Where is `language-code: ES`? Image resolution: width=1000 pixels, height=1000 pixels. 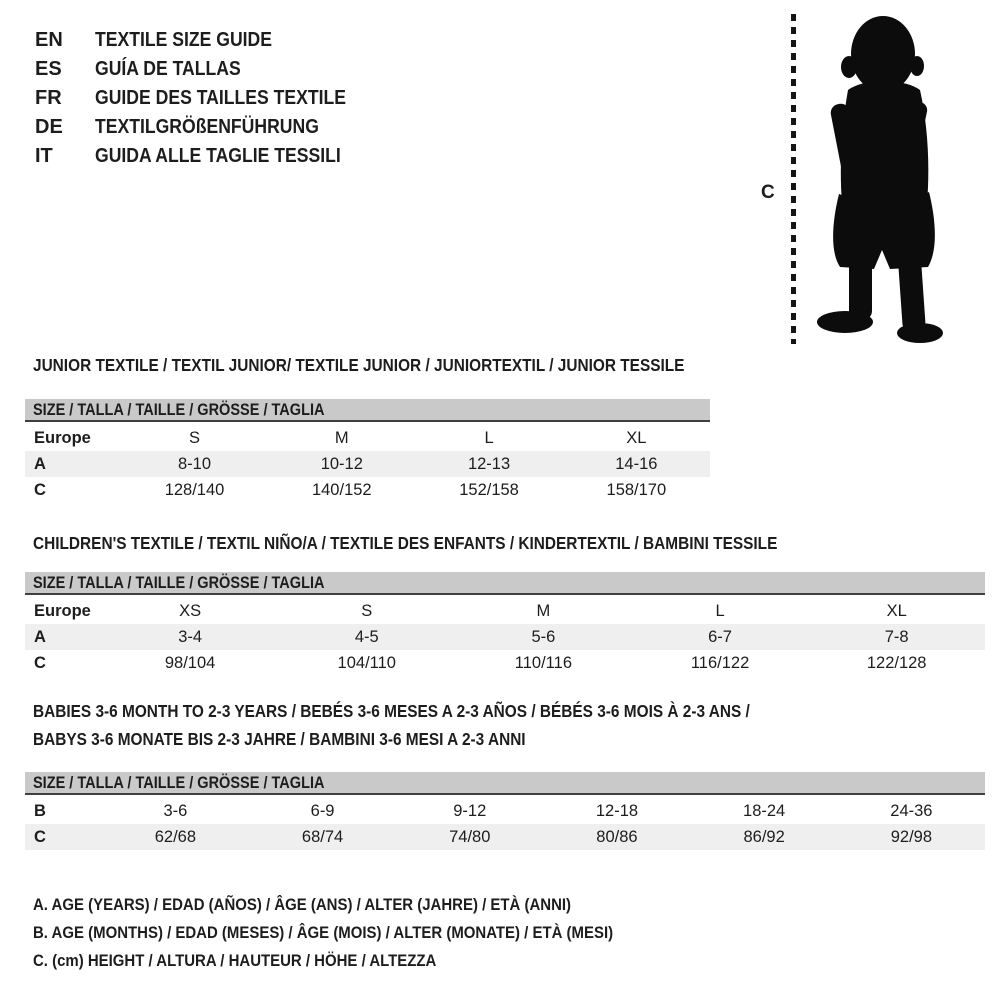
language-code: ES is located at coordinates (48, 69).